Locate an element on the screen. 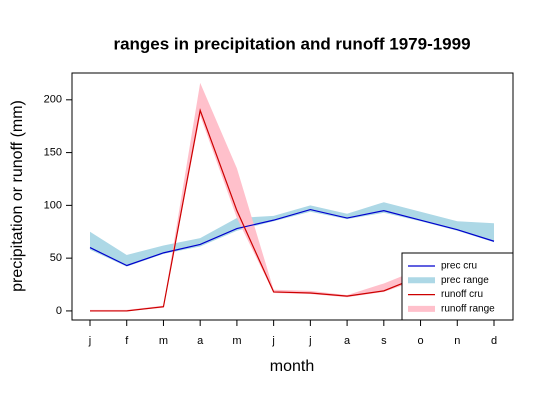  x-tick-label: d is located at coordinates (494, 341).